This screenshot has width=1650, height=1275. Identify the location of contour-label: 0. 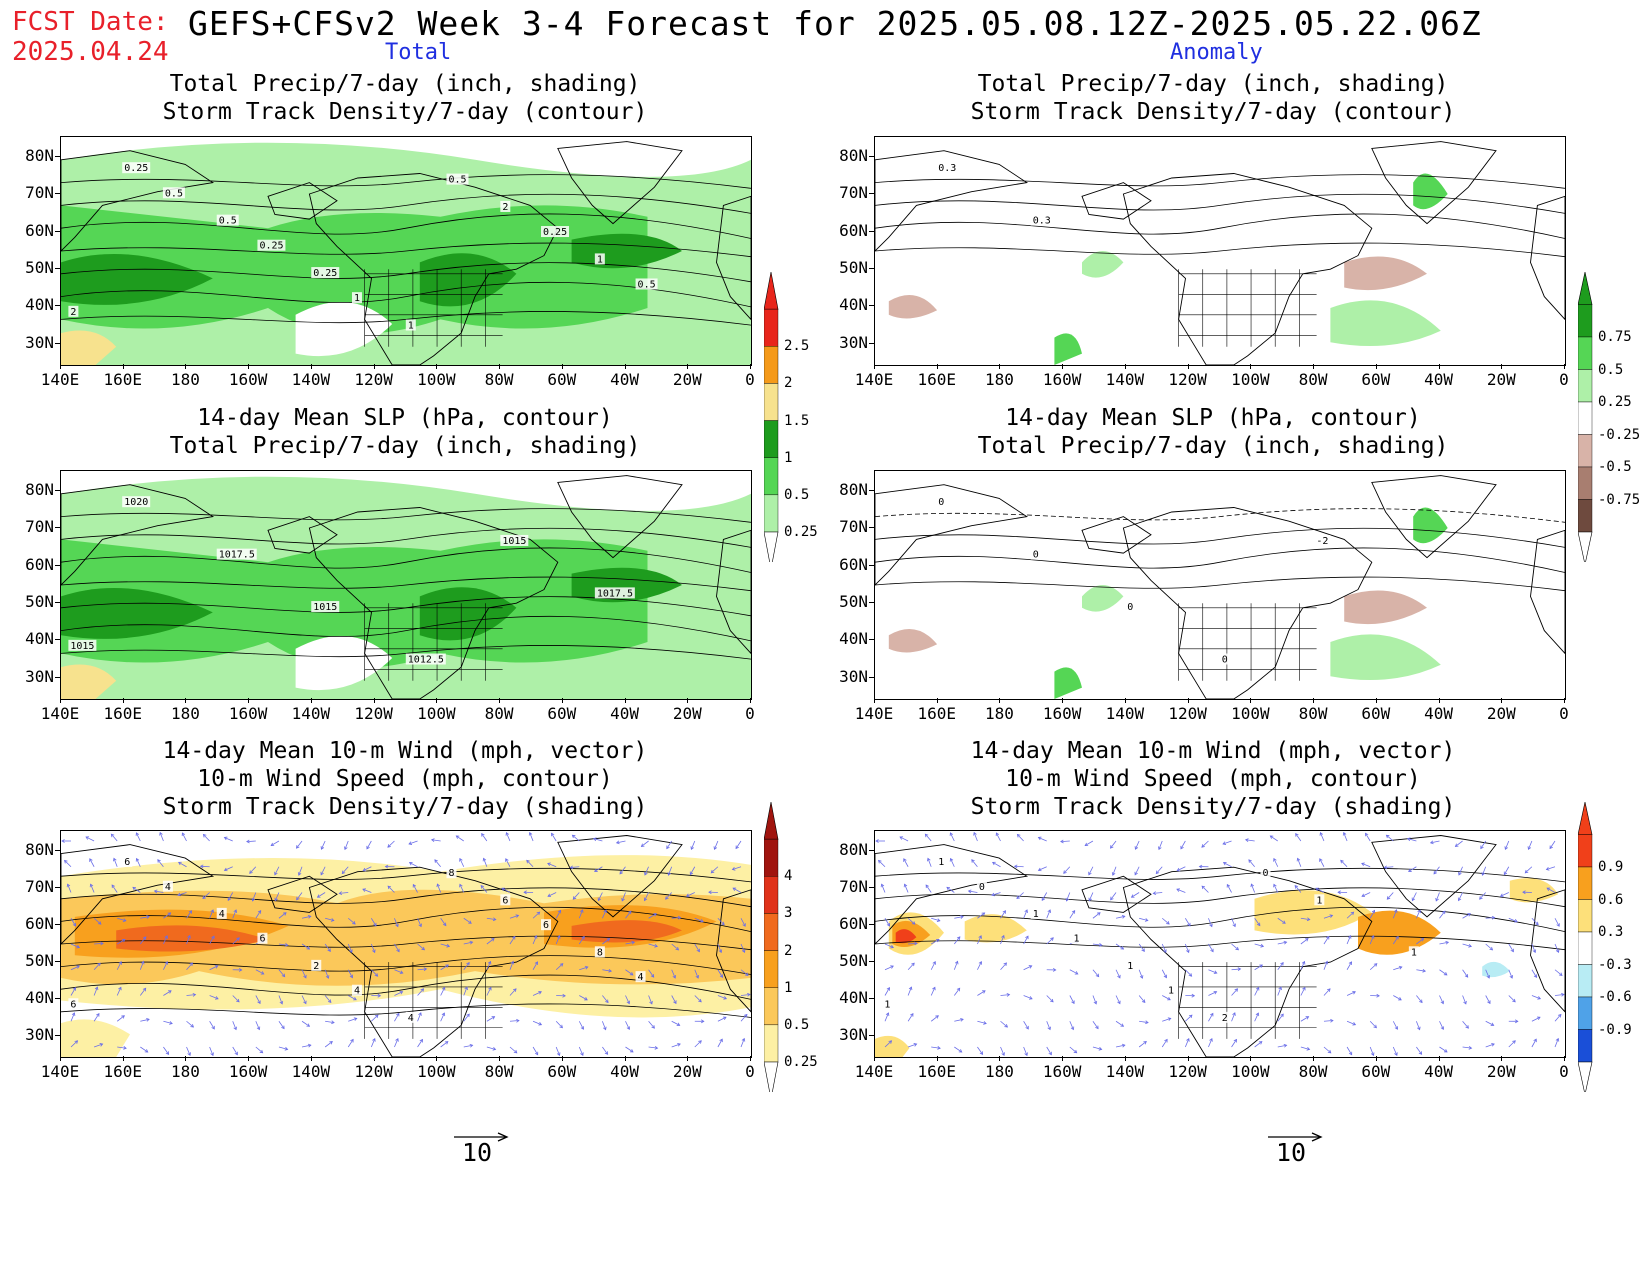
(982, 887).